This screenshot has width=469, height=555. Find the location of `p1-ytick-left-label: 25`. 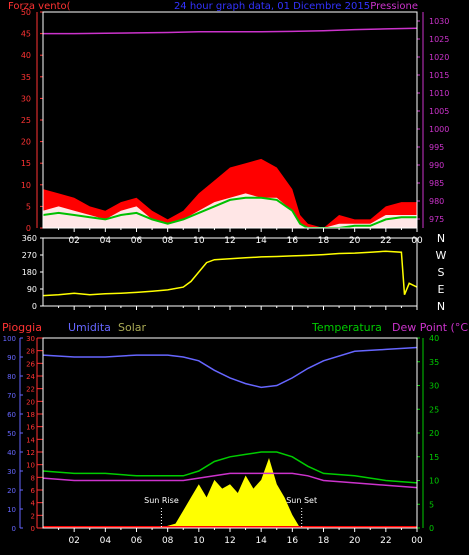

p1-ytick-left-label: 25 is located at coordinates (26, 120).